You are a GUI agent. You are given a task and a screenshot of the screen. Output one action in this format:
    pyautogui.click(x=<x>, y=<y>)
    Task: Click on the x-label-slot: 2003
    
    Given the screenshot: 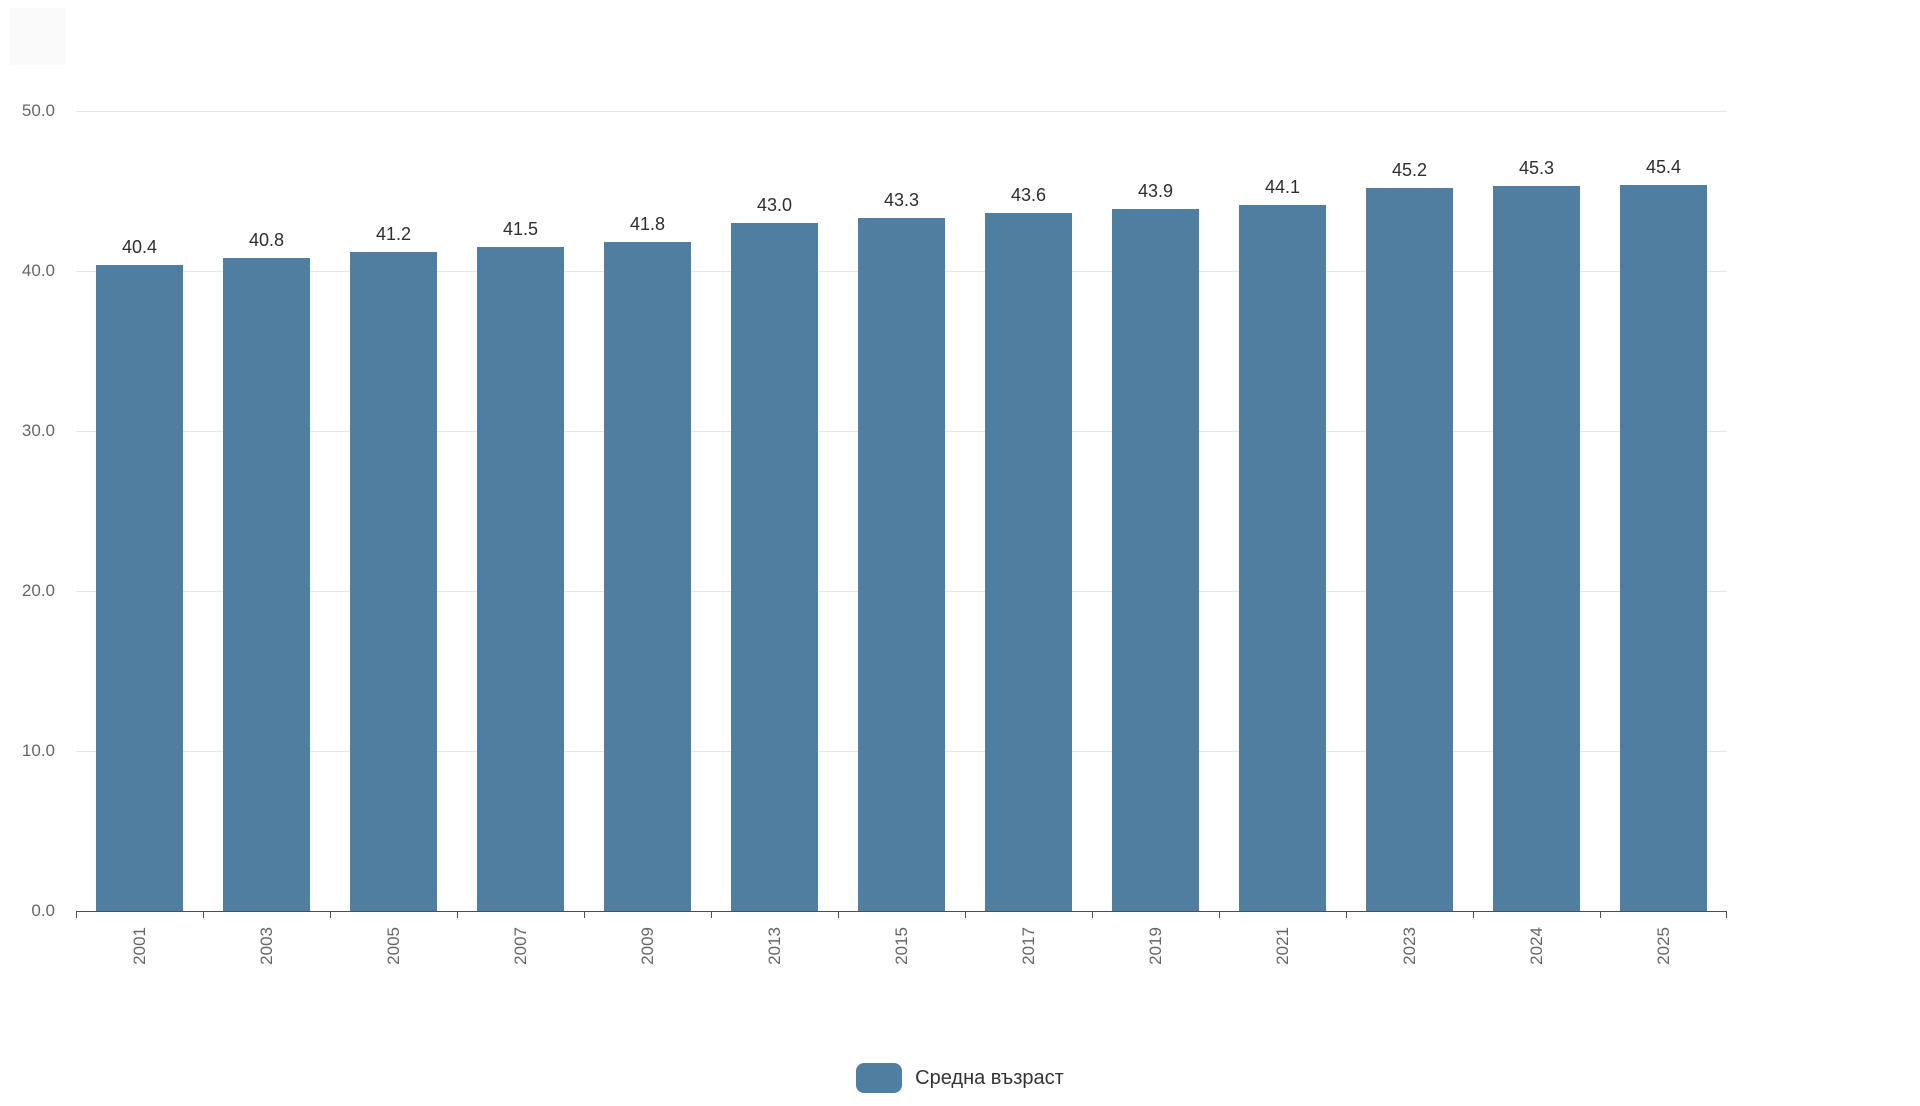 What is the action you would take?
    pyautogui.click(x=266, y=946)
    